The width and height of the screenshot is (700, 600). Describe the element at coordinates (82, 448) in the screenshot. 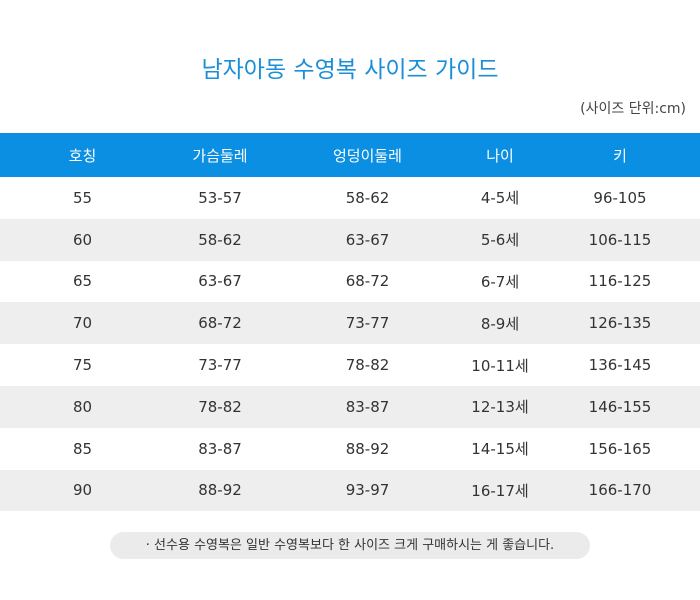

I see `cell-size: 85` at that location.